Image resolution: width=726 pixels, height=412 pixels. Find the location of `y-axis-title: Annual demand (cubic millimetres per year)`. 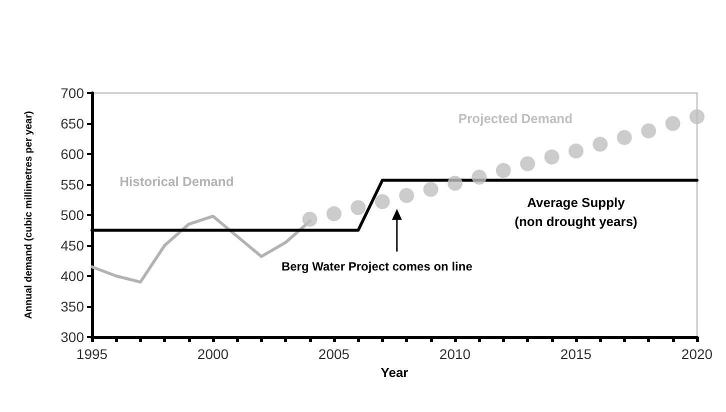

y-axis-title: Annual demand (cubic millimetres per year) is located at coordinates (29, 215).